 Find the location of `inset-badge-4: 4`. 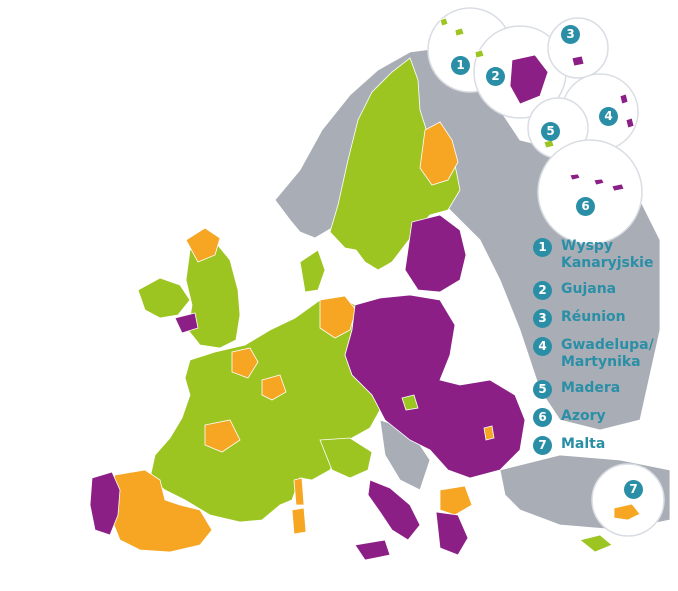

inset-badge-4: 4 is located at coordinates (608, 116).